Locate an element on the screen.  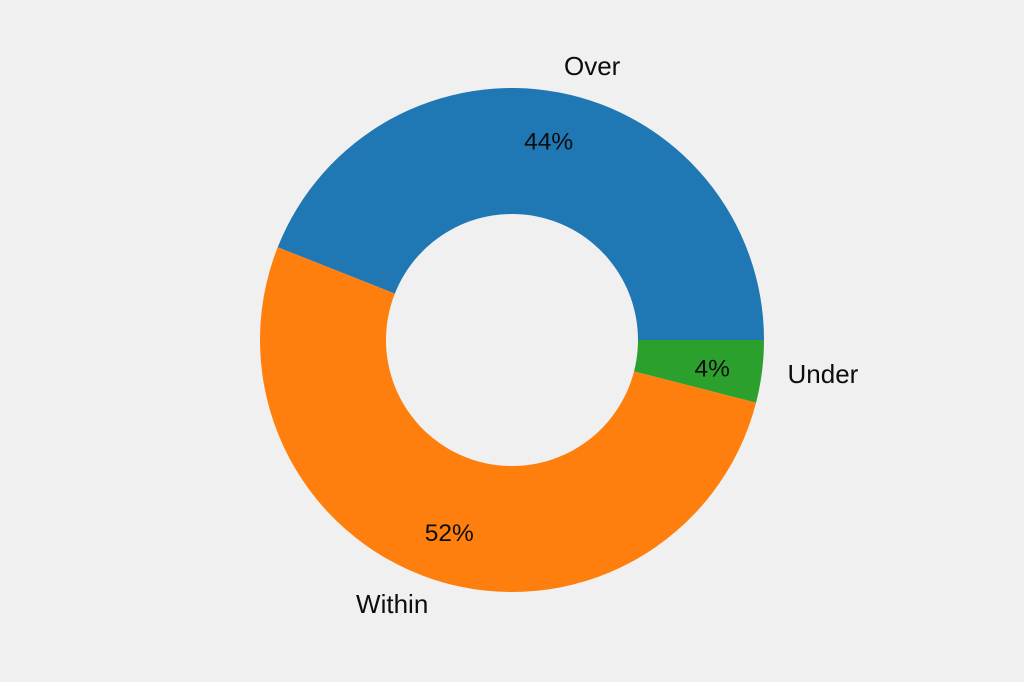
svg-text: Under is located at coordinates (823, 374).